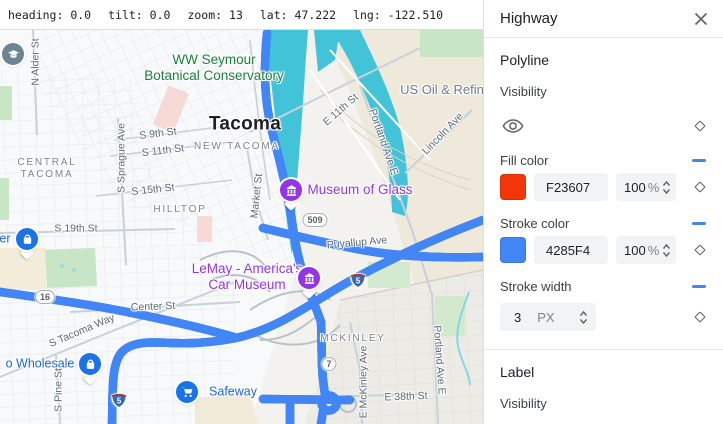  I want to click on map-street-label: Puyallup Ave, so click(357, 243).